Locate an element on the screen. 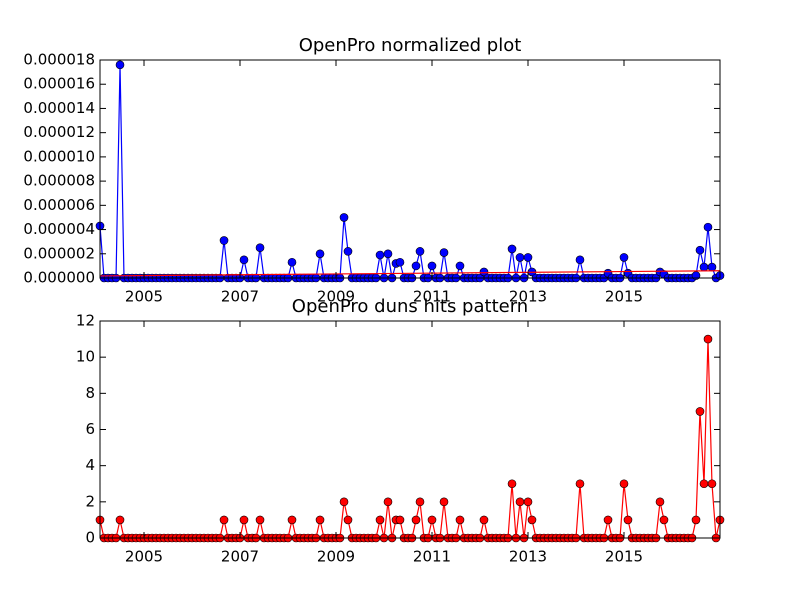  y-tick-label: 0.000000 is located at coordinates (59, 278).